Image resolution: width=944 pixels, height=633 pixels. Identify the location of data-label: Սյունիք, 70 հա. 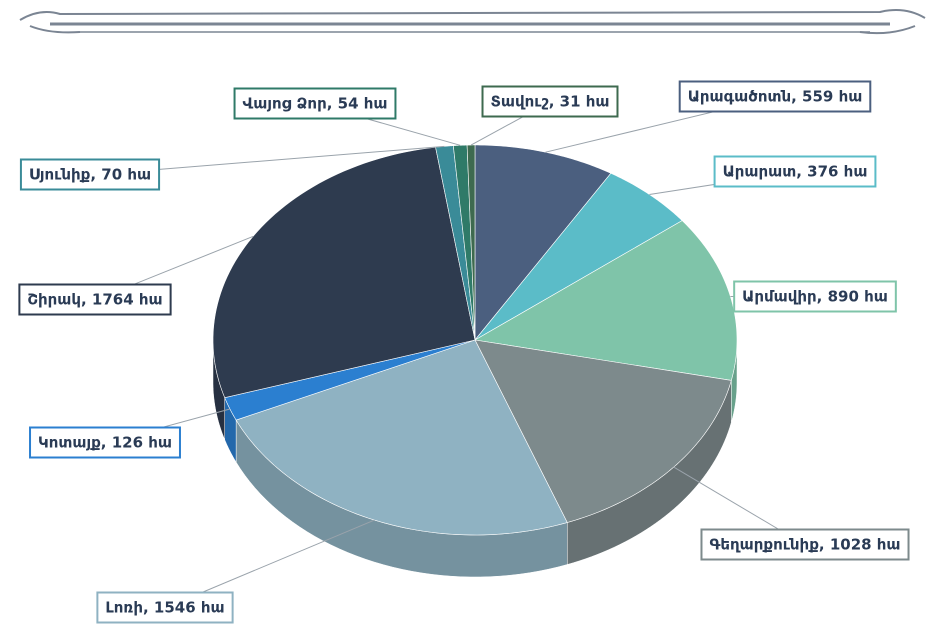
(90, 175).